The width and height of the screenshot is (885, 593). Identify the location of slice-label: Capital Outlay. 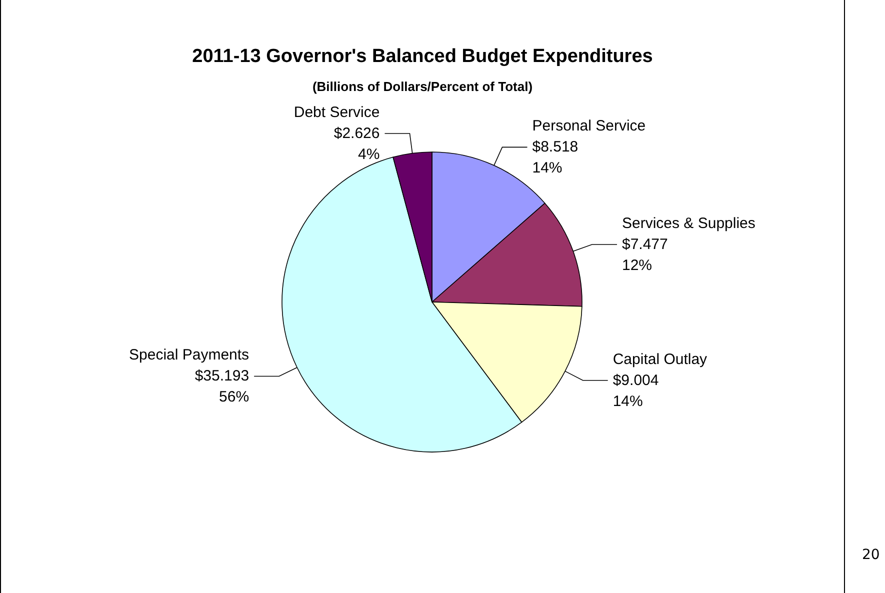
(660, 359).